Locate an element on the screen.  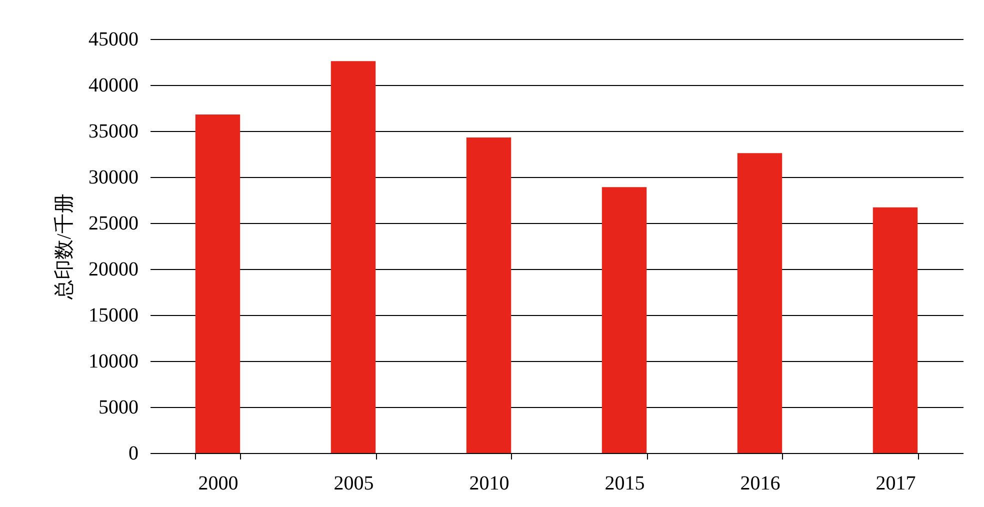
y-tick-label: 30000 is located at coordinates (113, 177).